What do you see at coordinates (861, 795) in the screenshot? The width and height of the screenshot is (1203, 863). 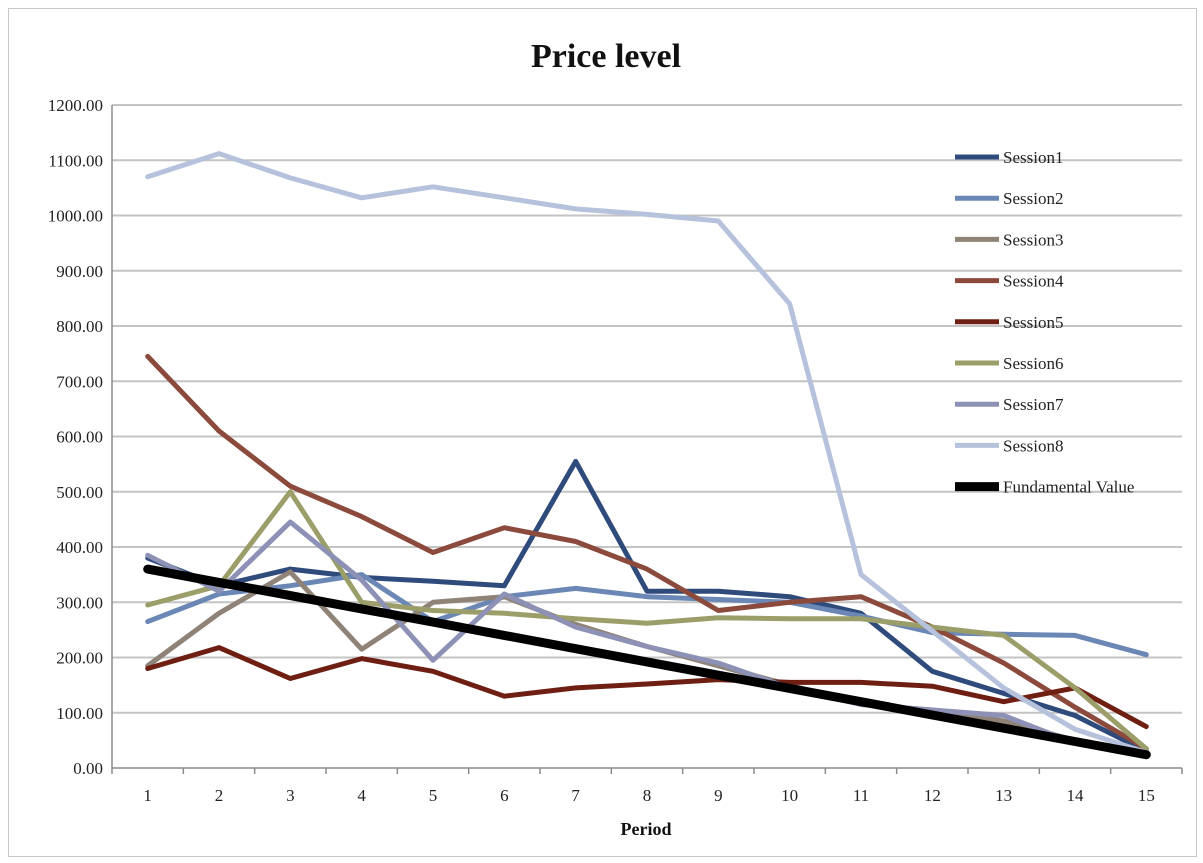 I see `x-tick-label: 11` at bounding box center [861, 795].